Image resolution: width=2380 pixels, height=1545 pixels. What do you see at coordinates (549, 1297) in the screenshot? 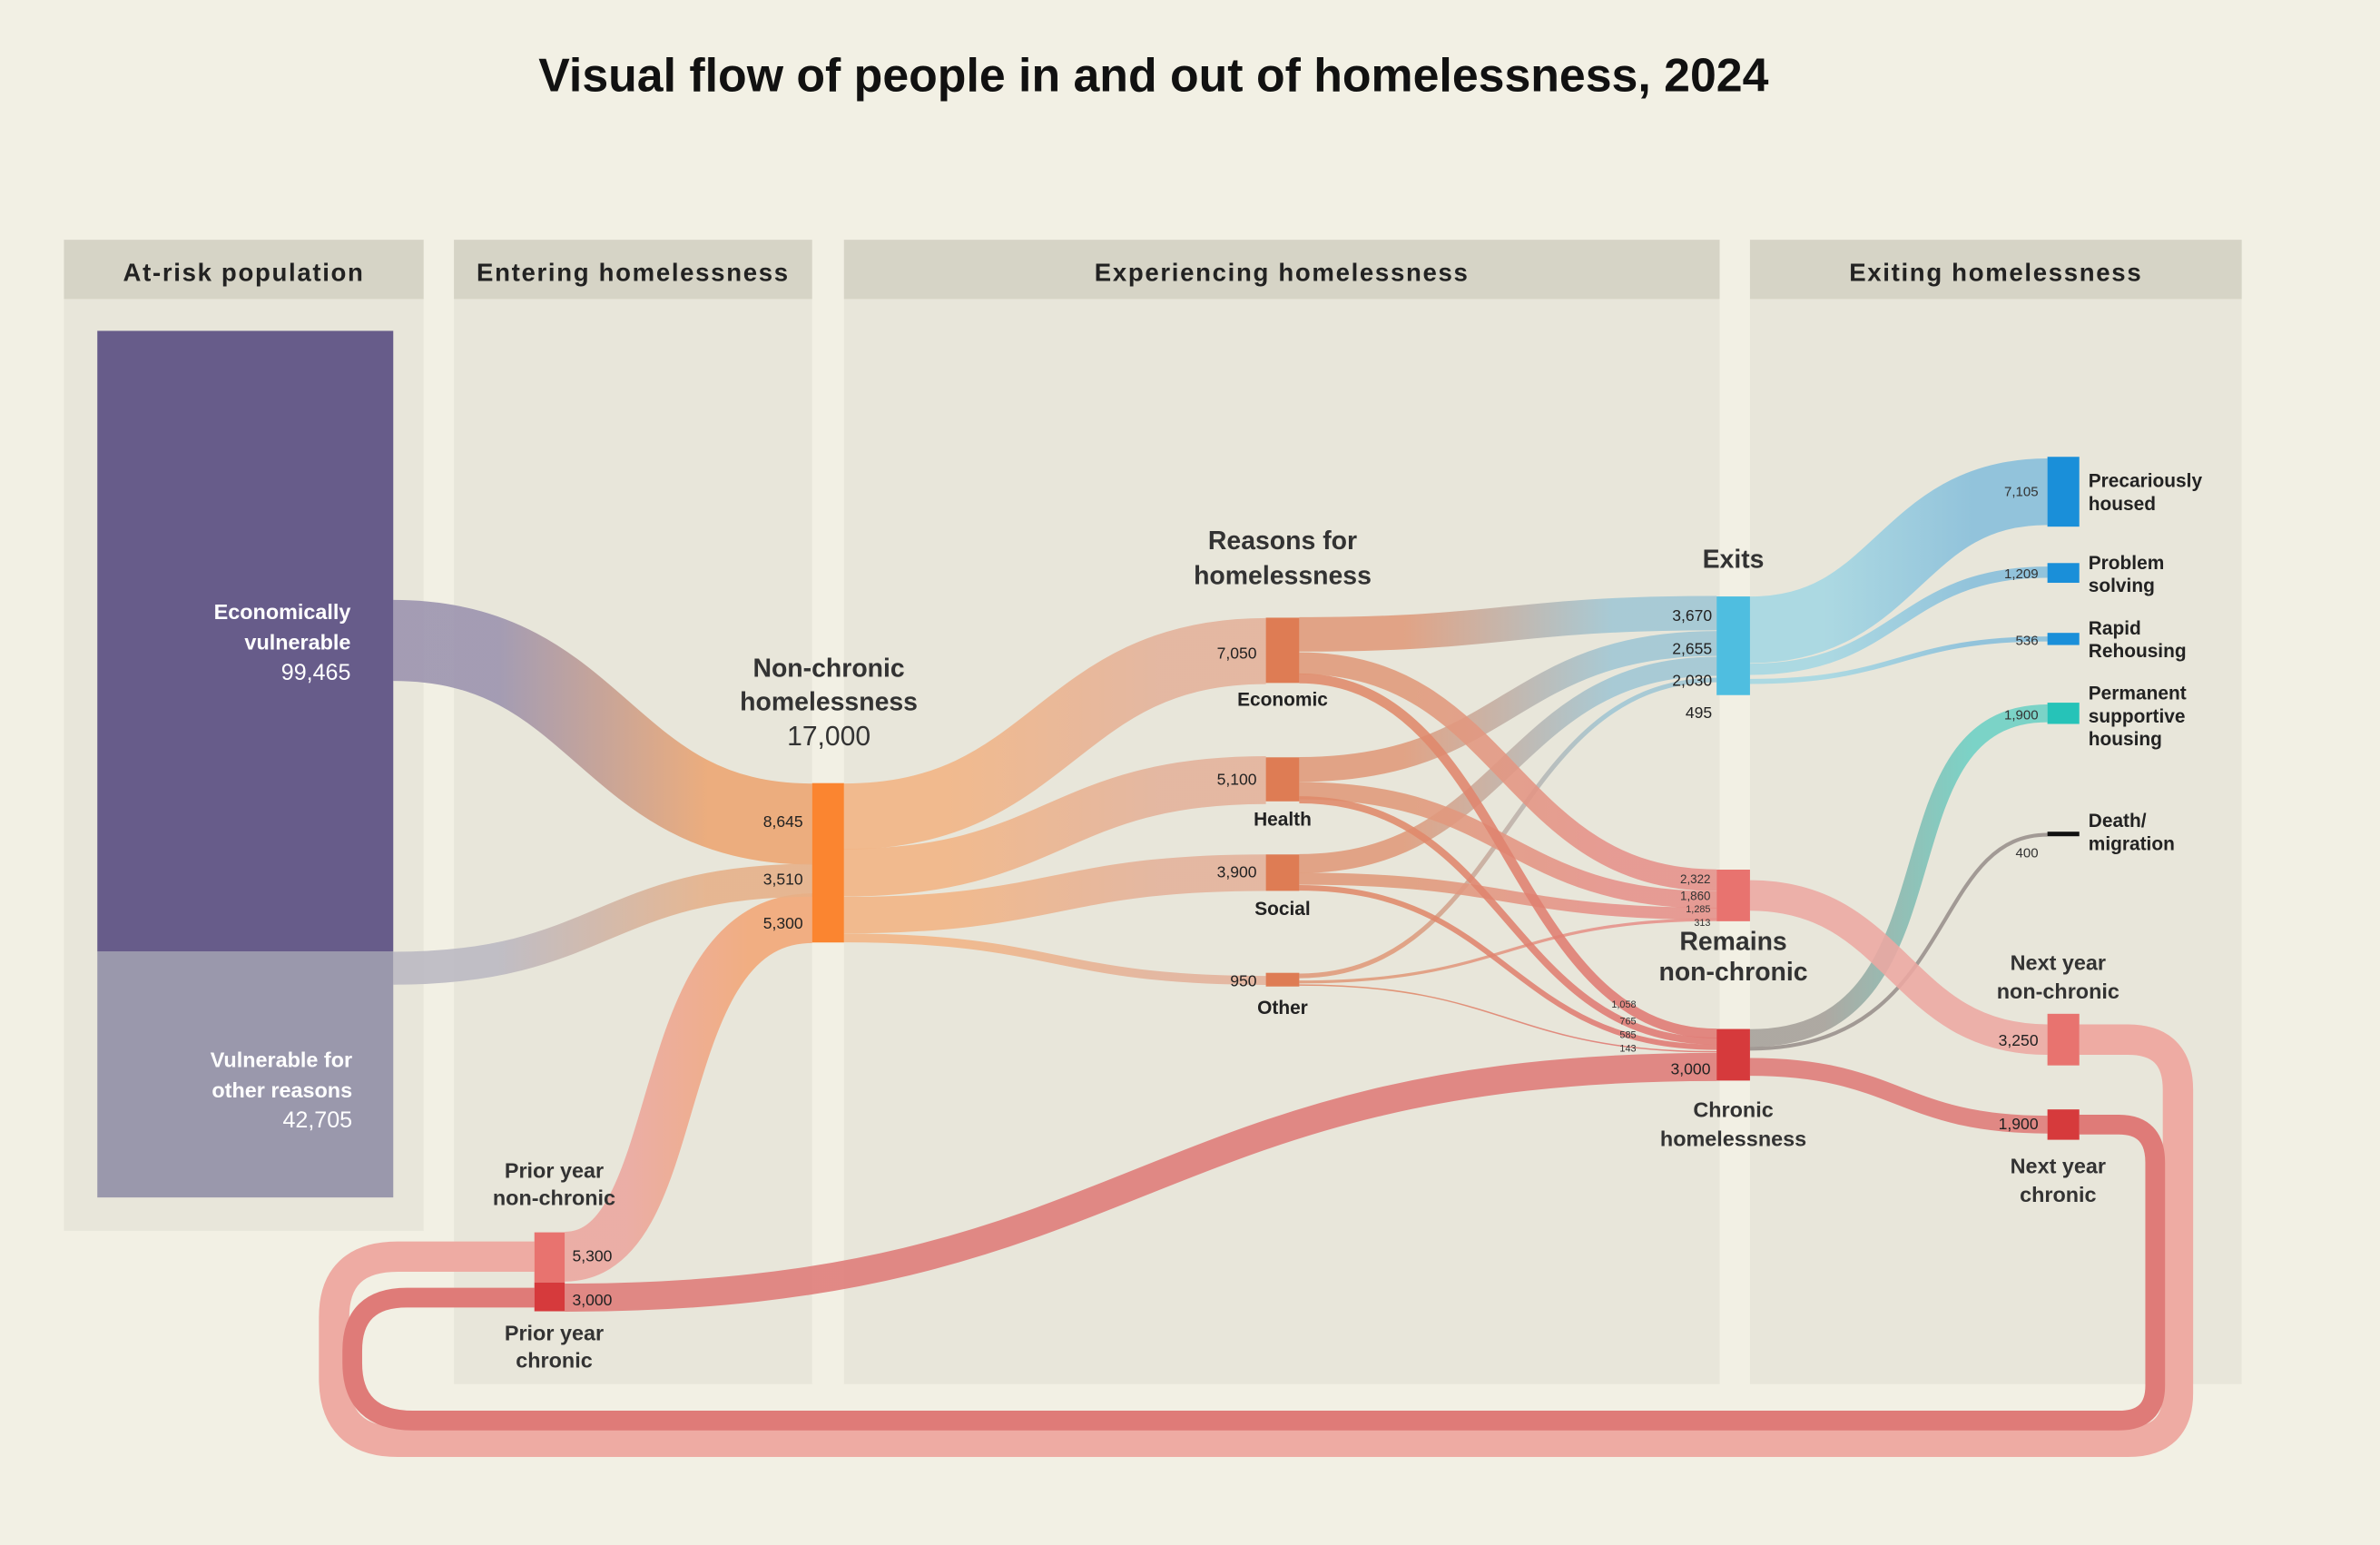
I see `node-pc` at bounding box center [549, 1297].